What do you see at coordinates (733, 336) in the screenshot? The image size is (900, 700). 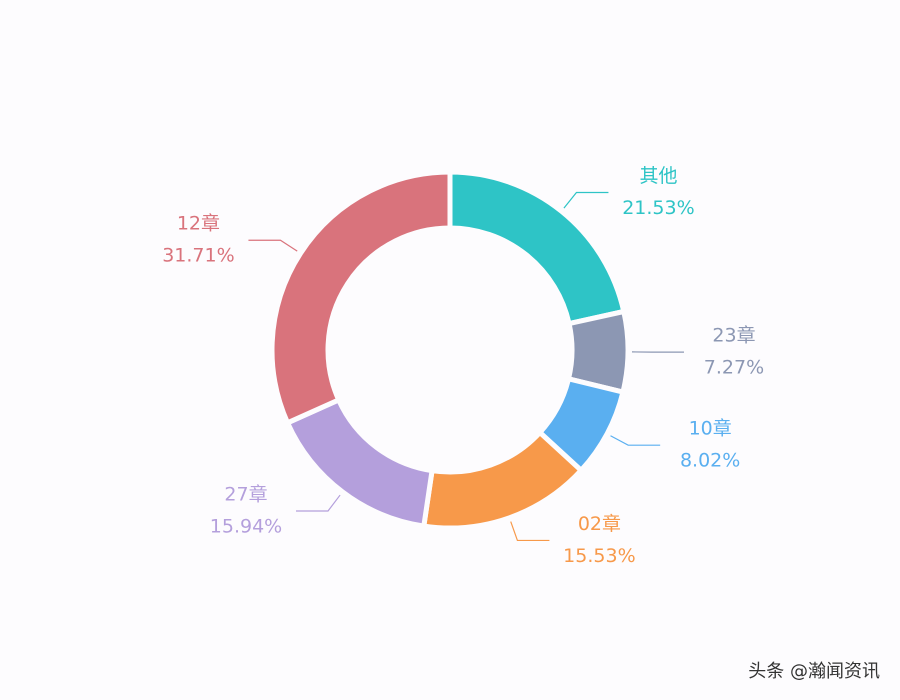 I see `category-label: 23章` at bounding box center [733, 336].